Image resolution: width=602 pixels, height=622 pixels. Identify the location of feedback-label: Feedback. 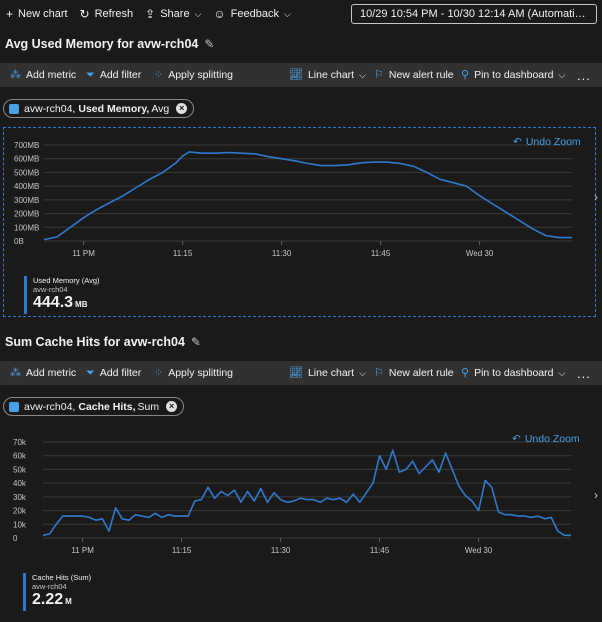
(254, 14).